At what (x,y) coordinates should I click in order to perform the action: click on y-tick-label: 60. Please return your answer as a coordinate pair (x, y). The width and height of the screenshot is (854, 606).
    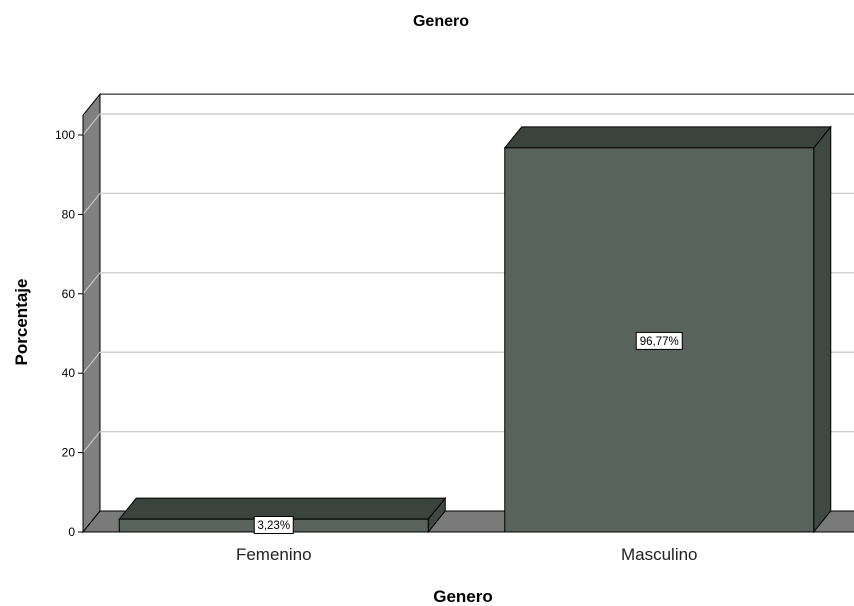
    Looking at the image, I should click on (69, 294).